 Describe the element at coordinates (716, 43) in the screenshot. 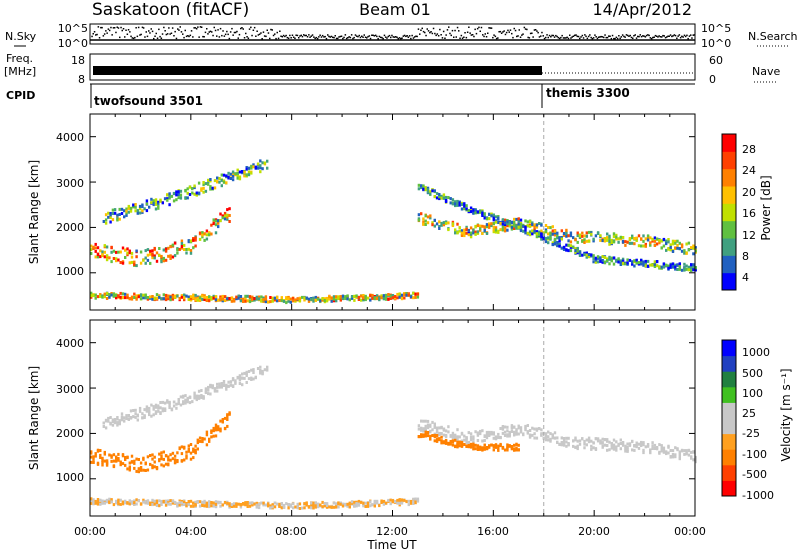

I see `nsearch-tick-bottom: 10^0` at that location.